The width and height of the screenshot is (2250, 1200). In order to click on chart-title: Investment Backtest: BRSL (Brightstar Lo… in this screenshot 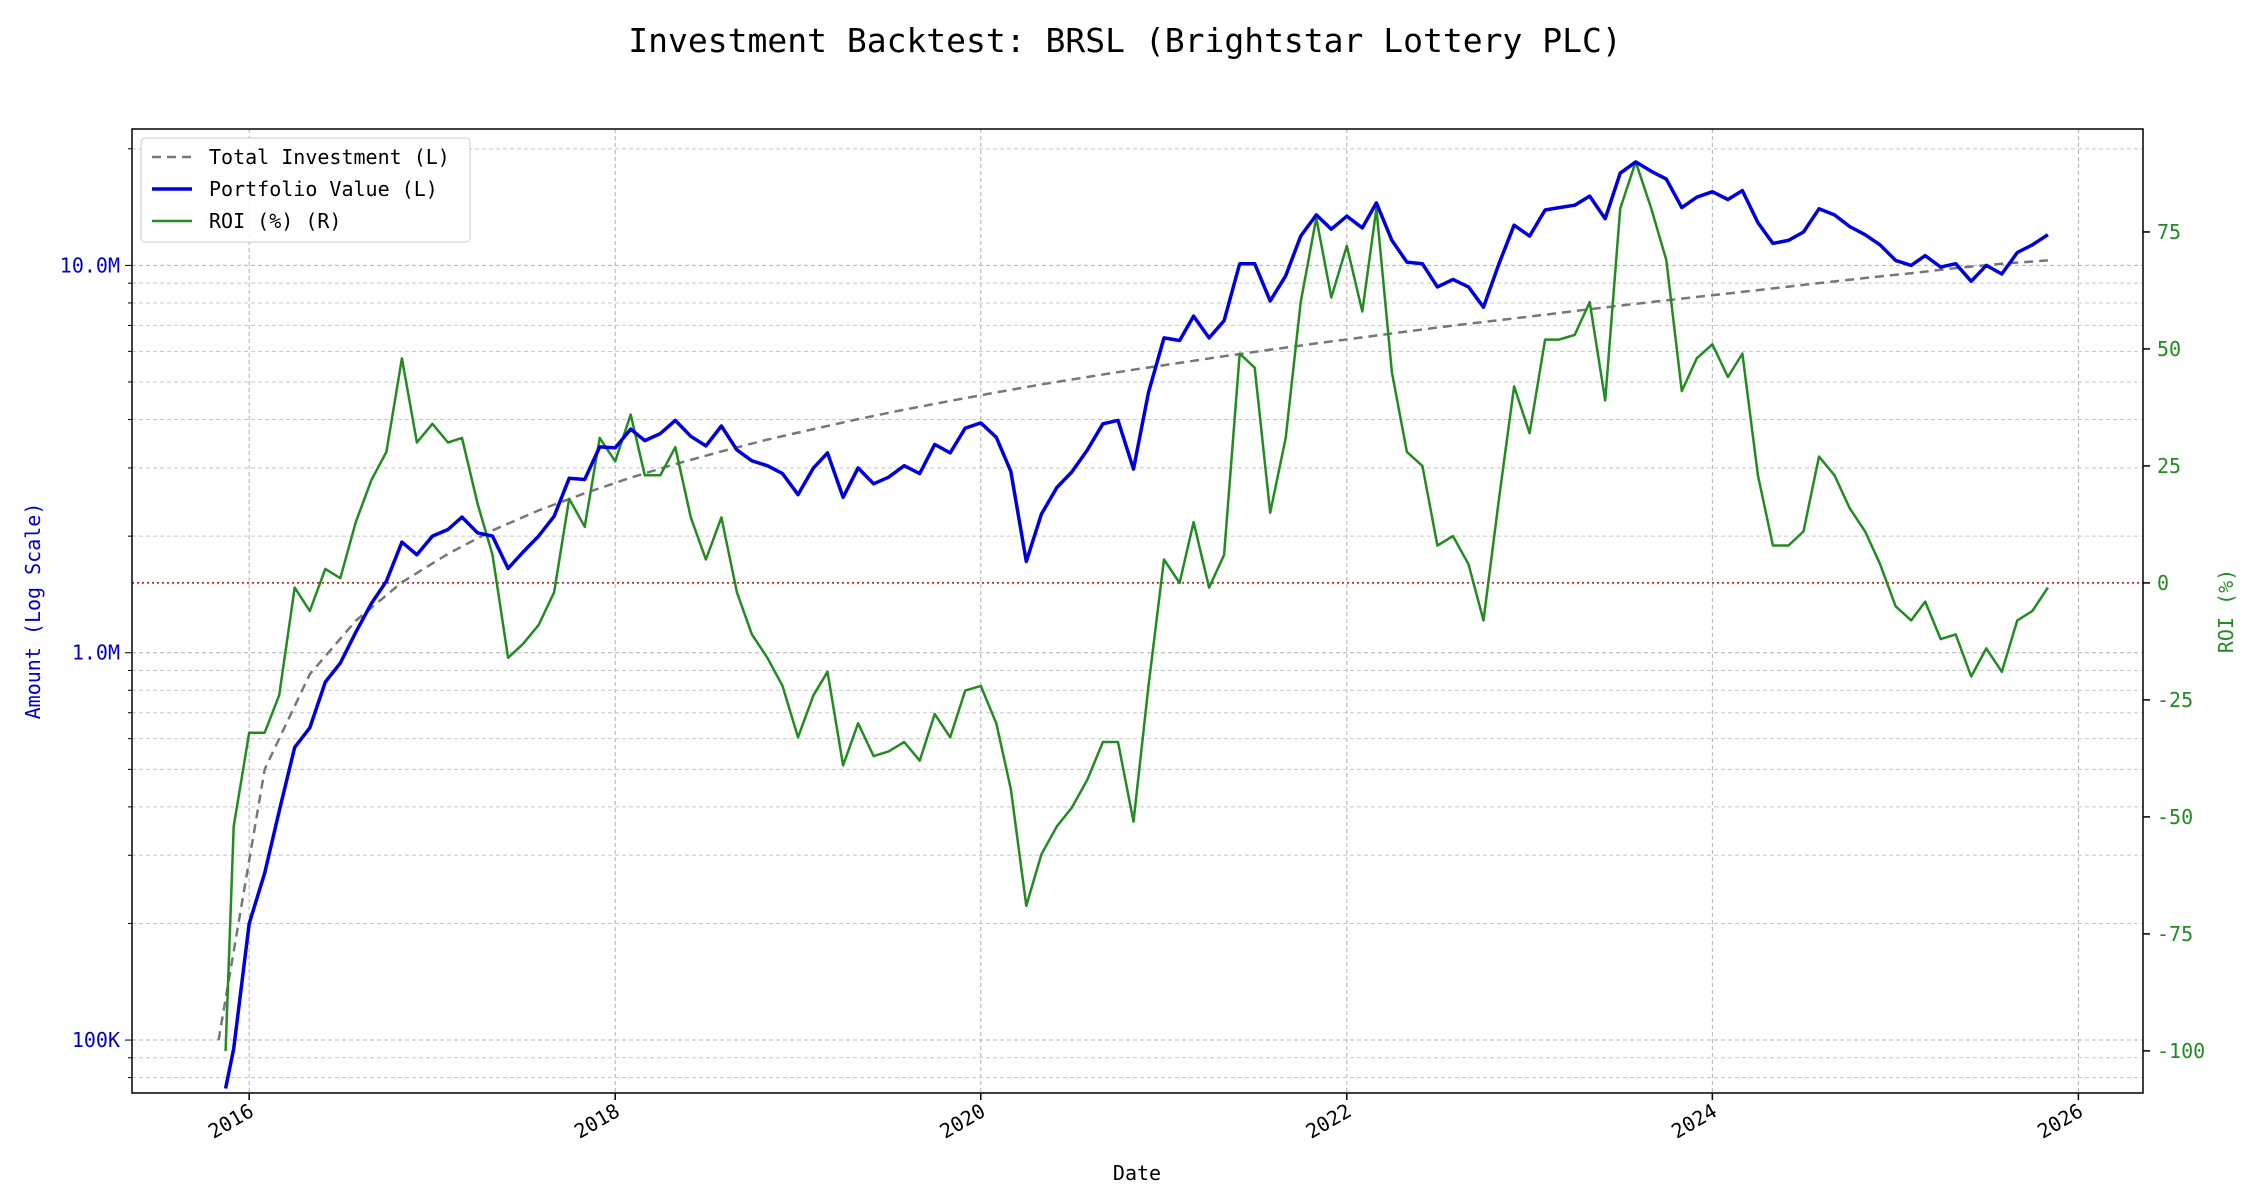, I will do `click(1124, 40)`.